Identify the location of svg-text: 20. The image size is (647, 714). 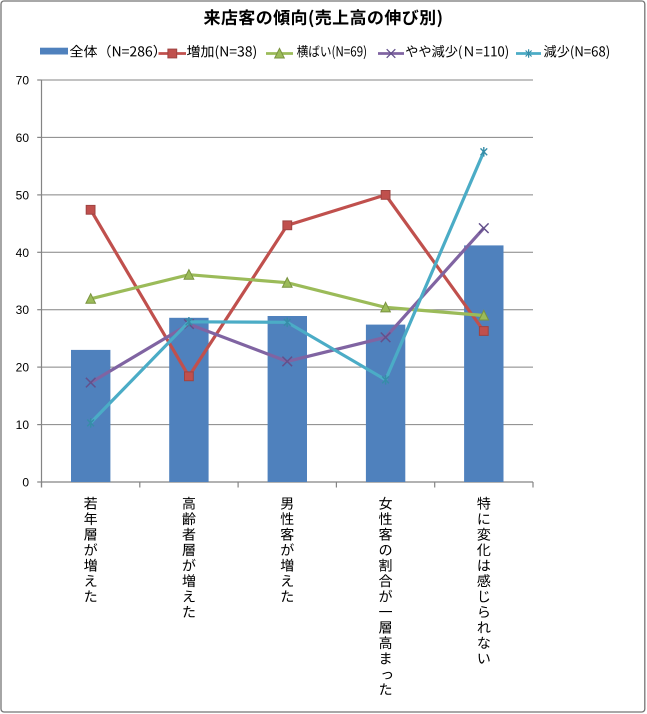
(23, 368).